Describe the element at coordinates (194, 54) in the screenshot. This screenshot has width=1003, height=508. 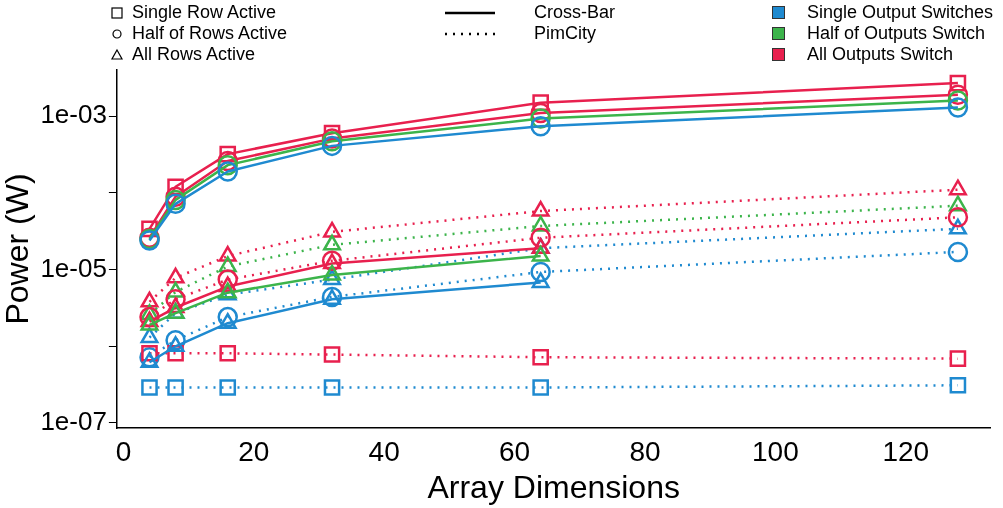
I see `text: All Rows Active` at that location.